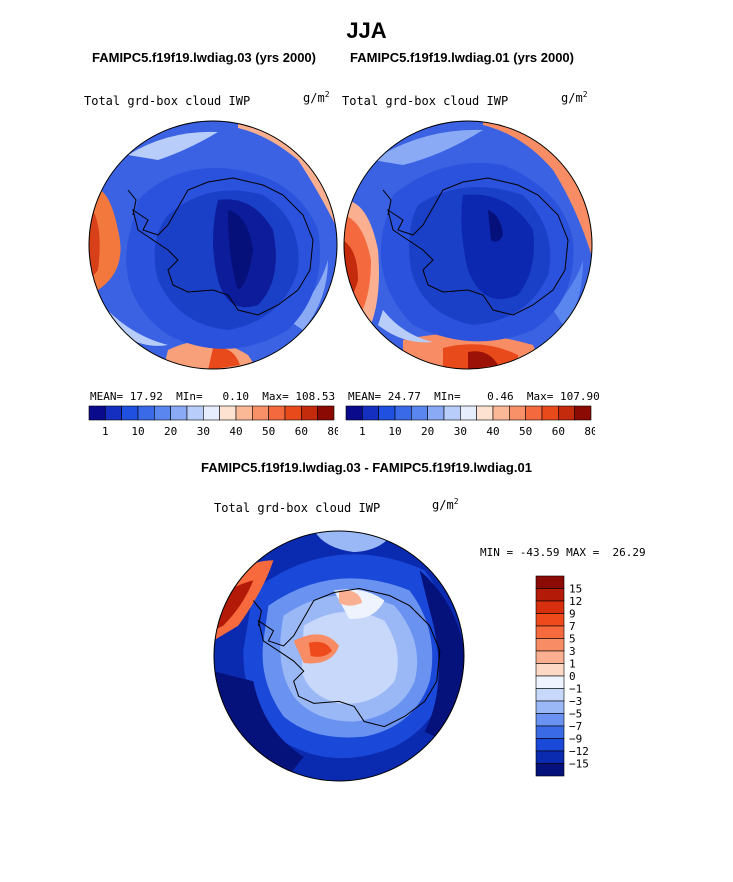  I want to click on units-label-right: g/m2, so click(574, 97).